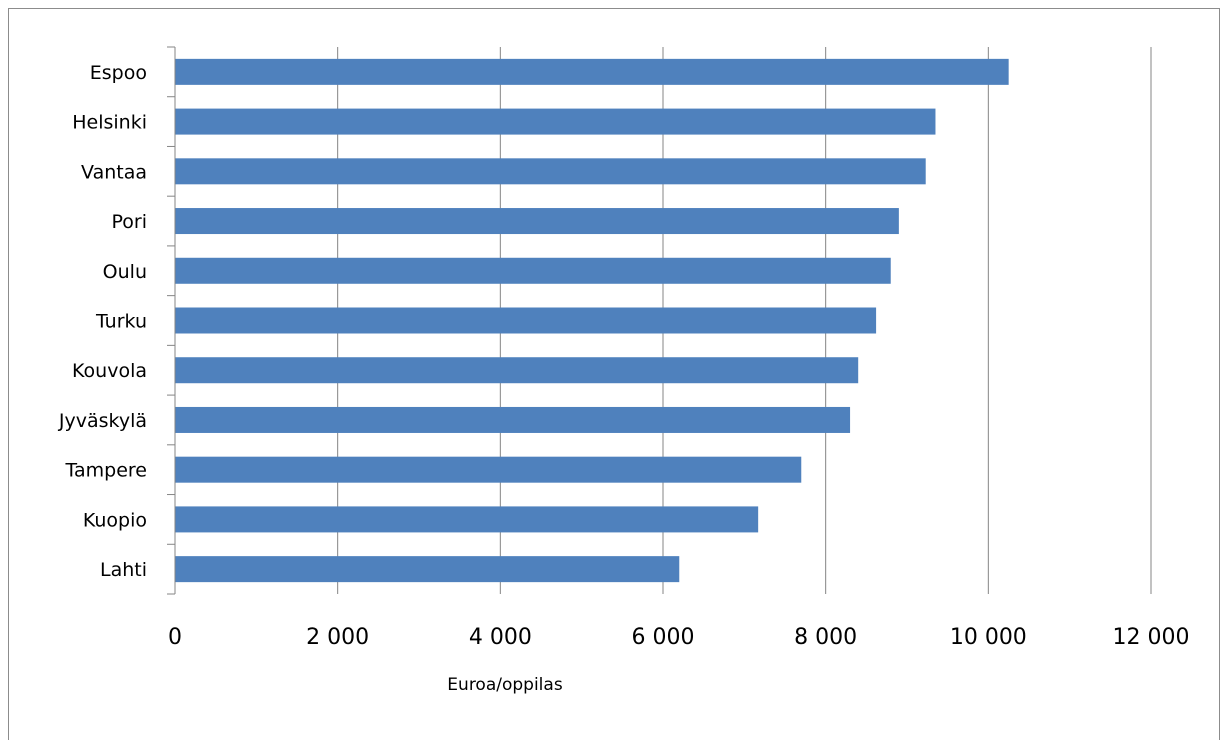  I want to click on category-label: Oulu, so click(125, 272).